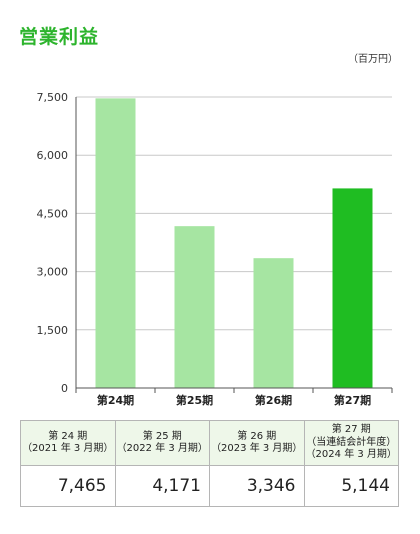 This screenshot has width=420, height=534. Describe the element at coordinates (162, 443) in the screenshot. I see `table-header-cell: 第 25 期 （2022 年 3 月期）` at that location.